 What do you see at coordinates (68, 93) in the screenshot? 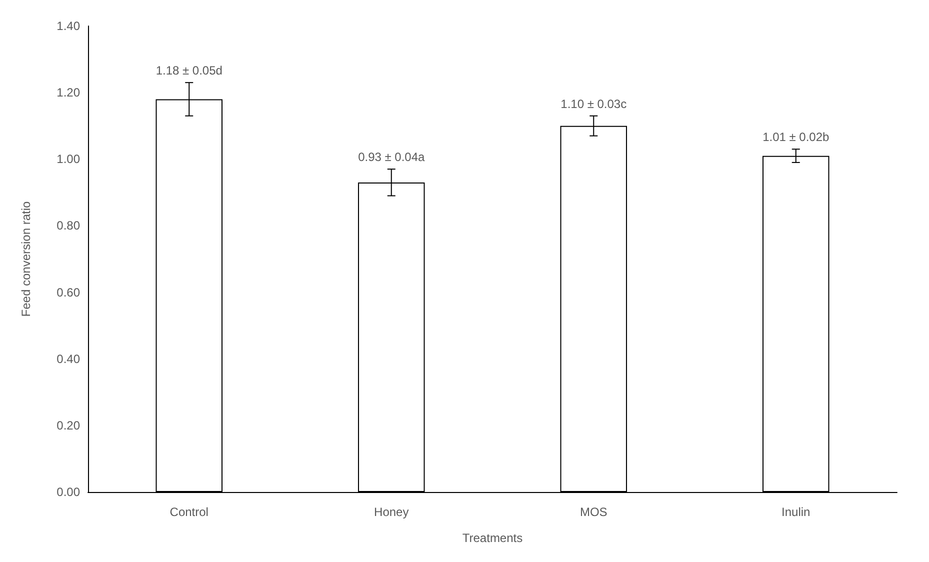
I see `y-tick-label: 1.20` at bounding box center [68, 93].